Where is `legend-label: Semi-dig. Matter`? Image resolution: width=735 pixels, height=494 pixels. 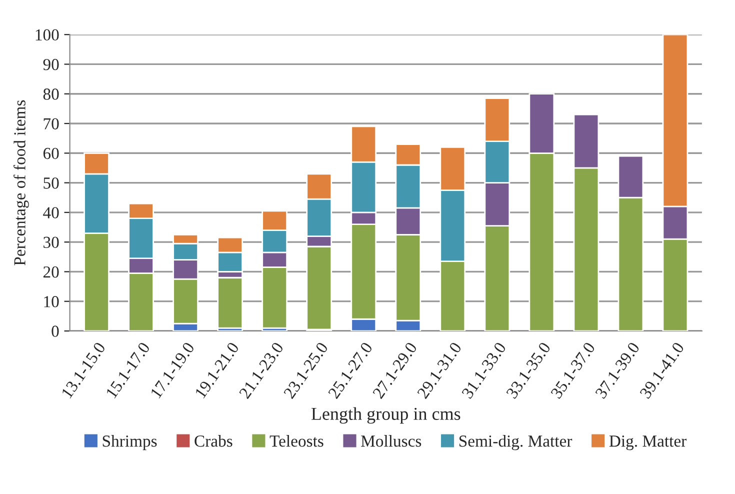 legend-label: Semi-dig. Matter is located at coordinates (515, 442).